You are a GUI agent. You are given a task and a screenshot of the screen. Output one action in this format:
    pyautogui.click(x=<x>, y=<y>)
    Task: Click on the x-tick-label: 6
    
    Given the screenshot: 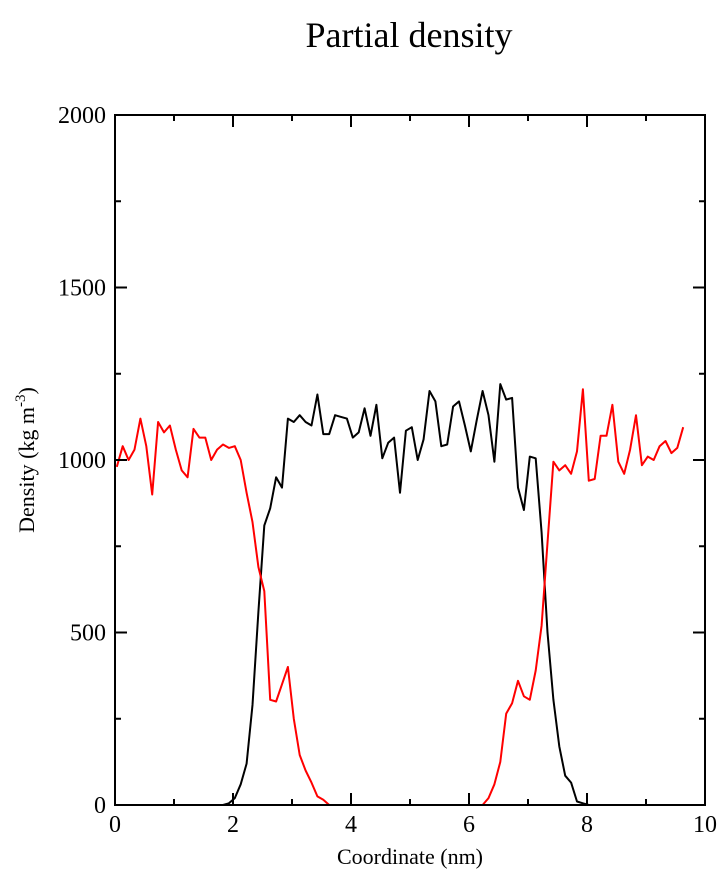 What is the action you would take?
    pyautogui.click(x=469, y=825)
    